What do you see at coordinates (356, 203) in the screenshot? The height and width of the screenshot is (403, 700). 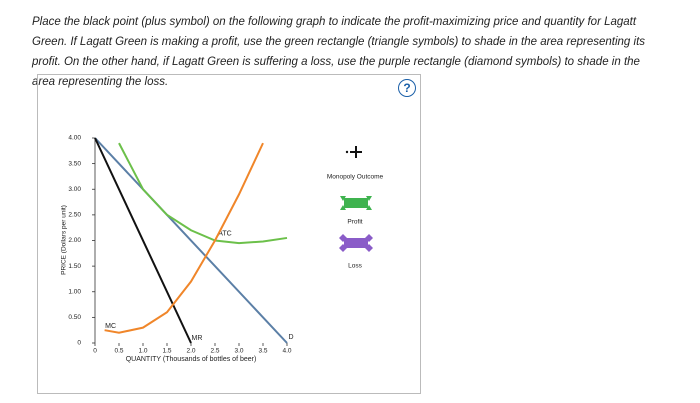 I see `tool-profit` at bounding box center [356, 203].